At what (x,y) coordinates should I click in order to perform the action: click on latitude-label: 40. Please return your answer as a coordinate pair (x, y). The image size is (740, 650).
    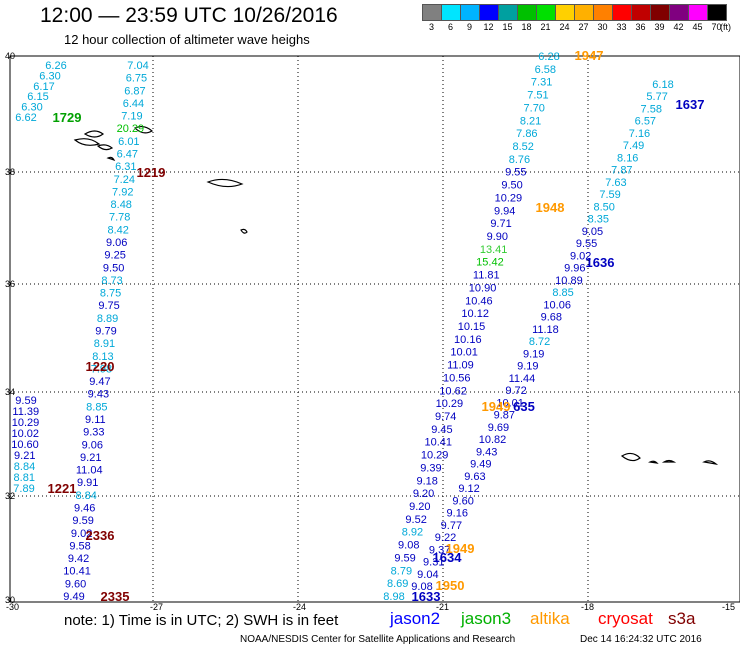
    Looking at the image, I should click on (10, 56).